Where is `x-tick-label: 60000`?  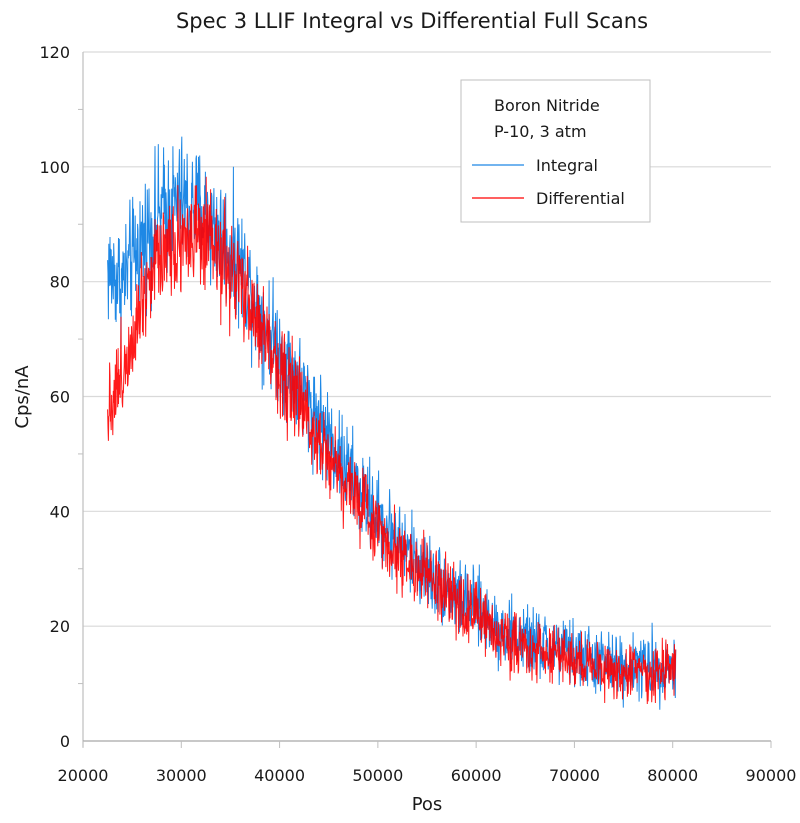 x-tick-label: 60000 is located at coordinates (476, 775).